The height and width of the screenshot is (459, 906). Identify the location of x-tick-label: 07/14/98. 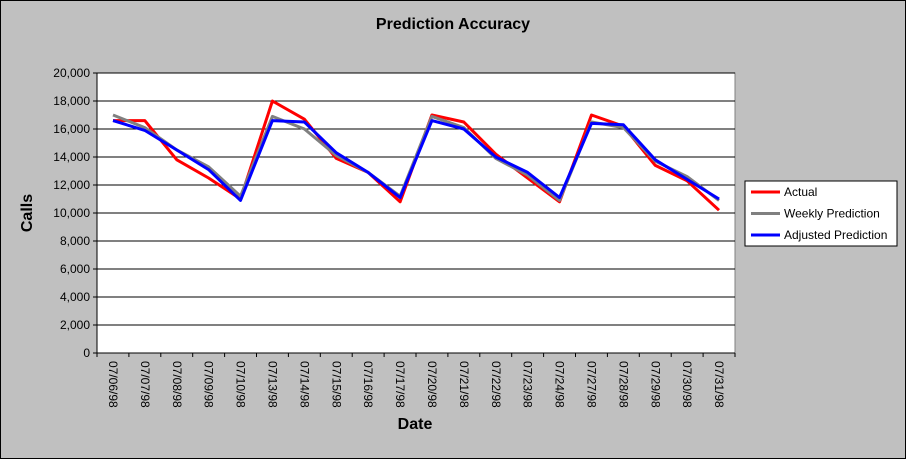
(304, 384).